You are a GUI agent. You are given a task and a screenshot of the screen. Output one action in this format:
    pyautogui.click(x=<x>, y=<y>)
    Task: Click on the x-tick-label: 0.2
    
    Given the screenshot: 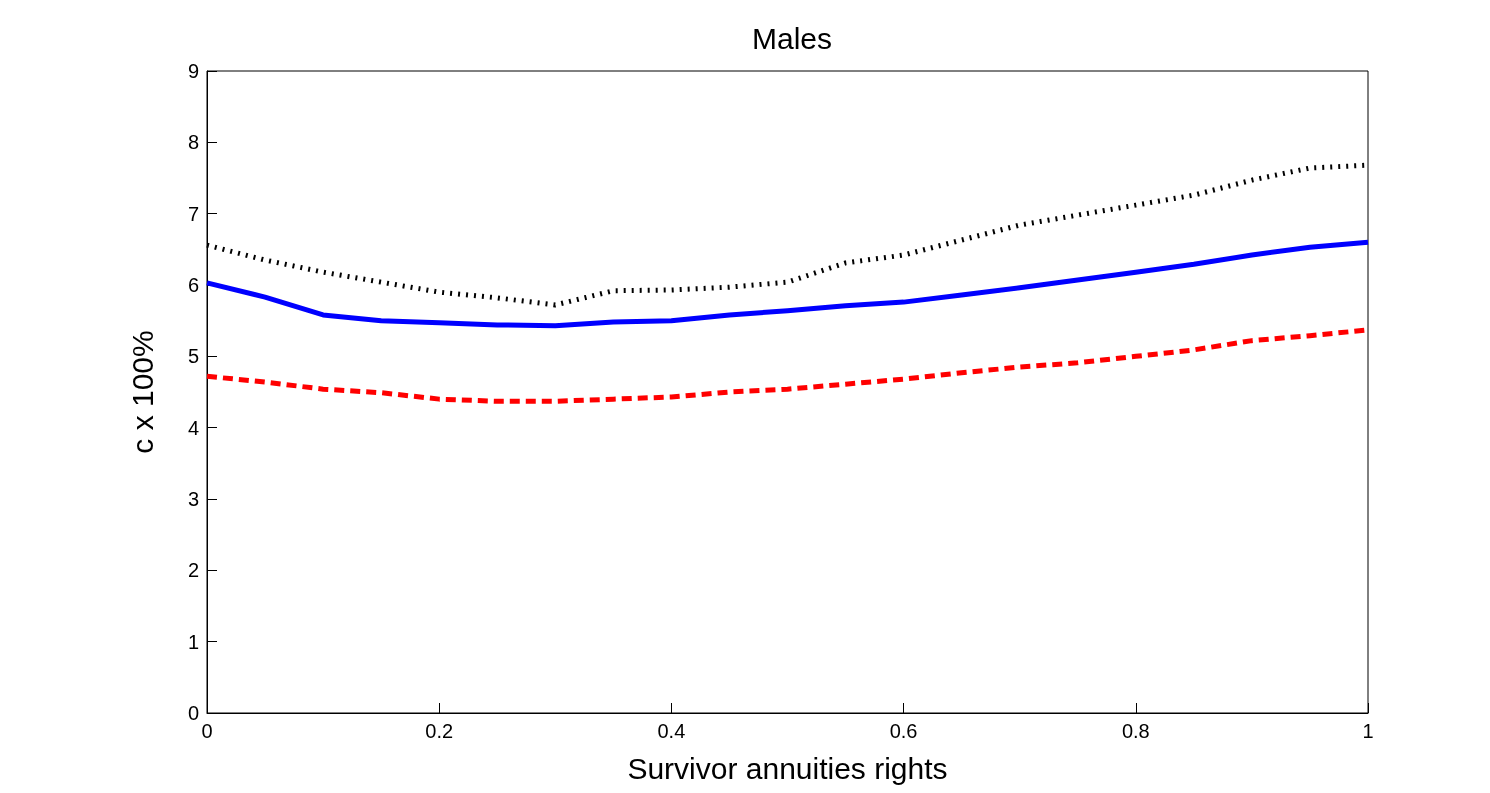 What is the action you would take?
    pyautogui.click(x=439, y=731)
    